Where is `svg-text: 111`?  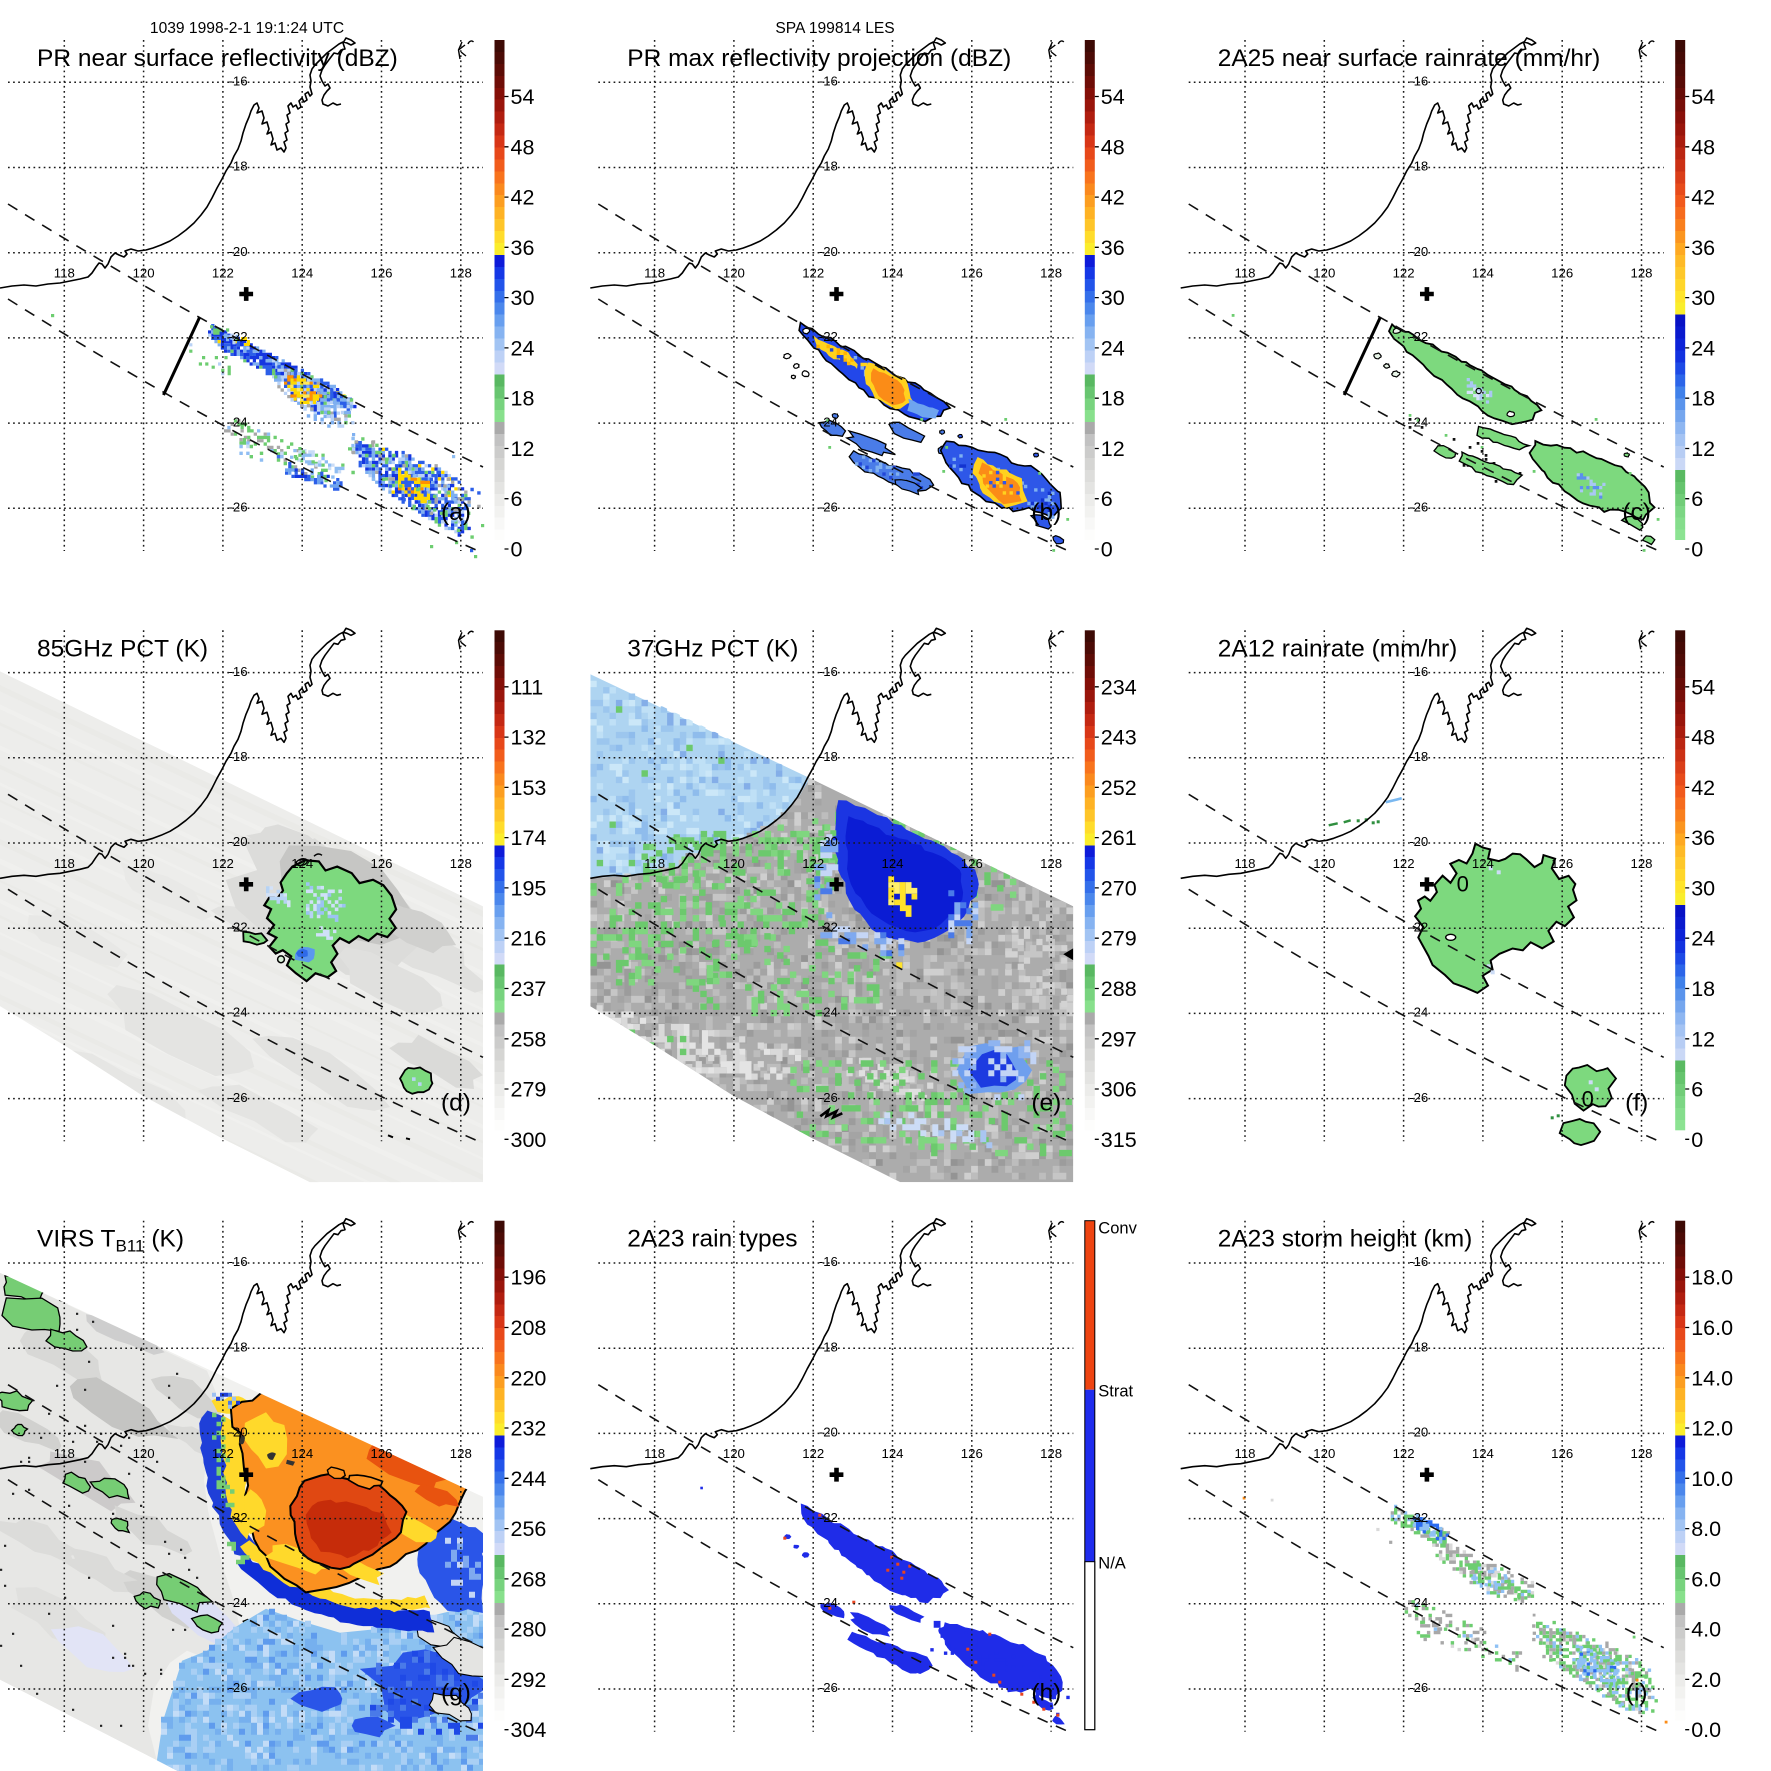
svg-text: 111 is located at coordinates (527, 687).